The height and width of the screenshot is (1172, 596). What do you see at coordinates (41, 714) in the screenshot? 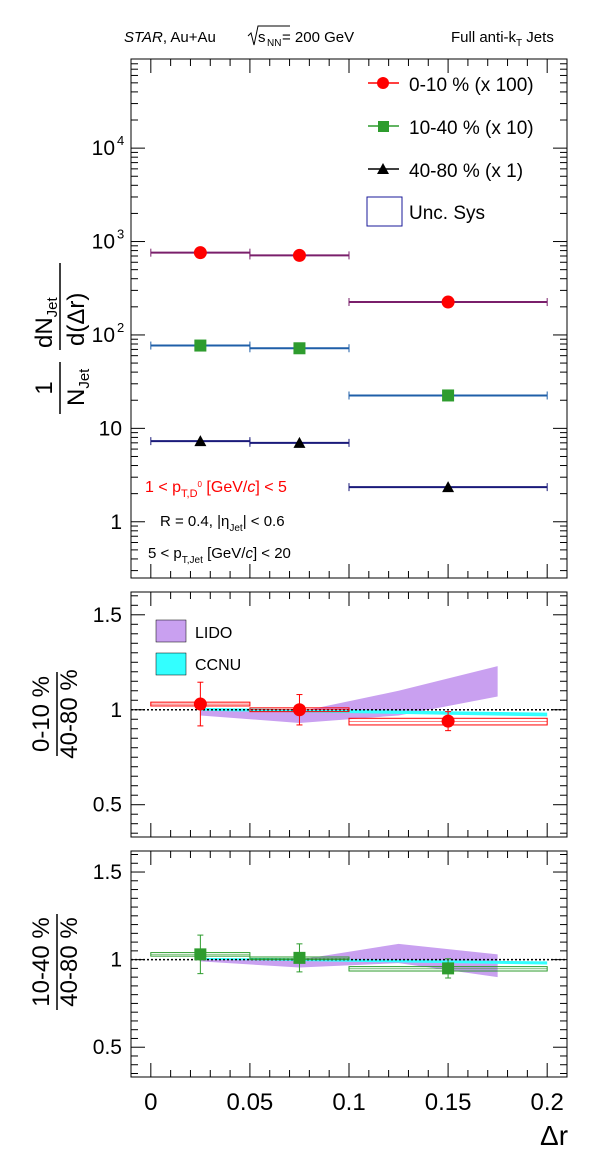
I see `svg-text: 0-10 %` at bounding box center [41, 714].